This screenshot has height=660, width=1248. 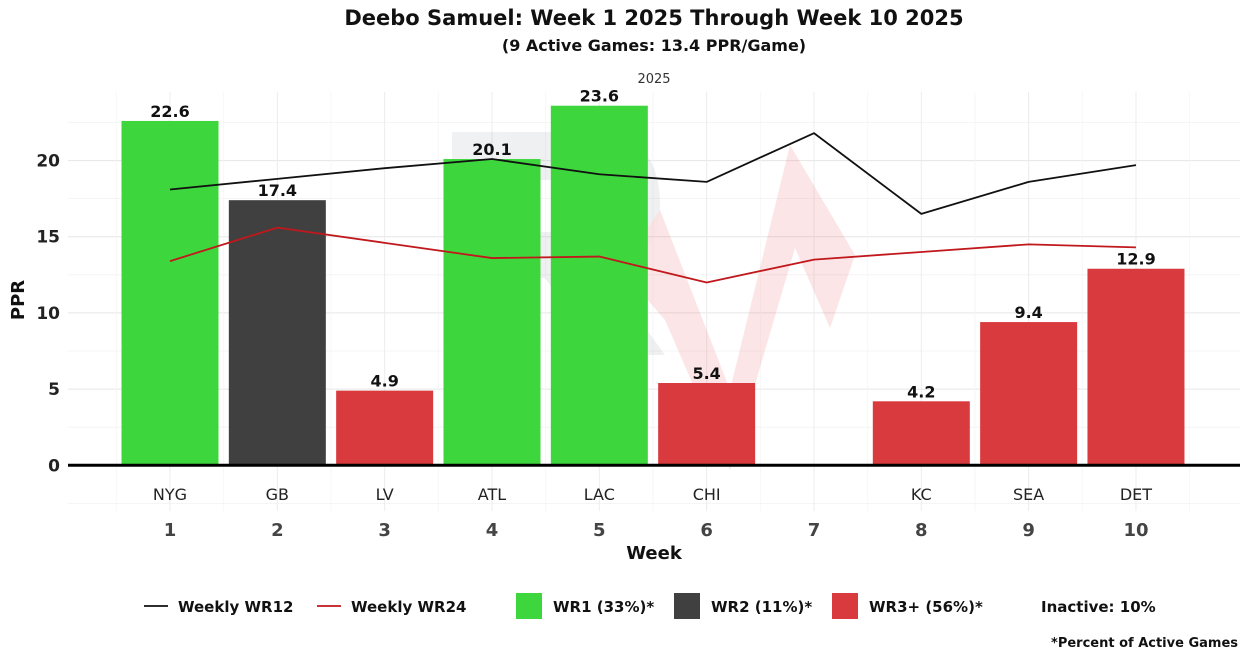 What do you see at coordinates (1135, 259) in the screenshot?
I see `bar-value-label: 12.9` at bounding box center [1135, 259].